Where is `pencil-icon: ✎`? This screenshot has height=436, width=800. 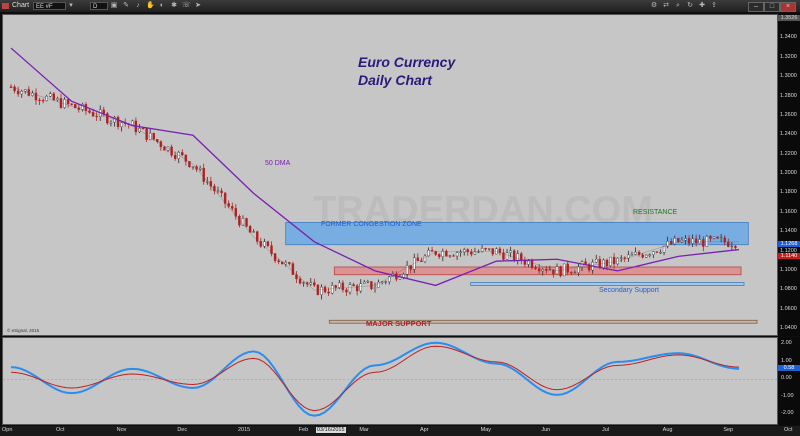 pencil-icon: ✎ is located at coordinates (126, 5).